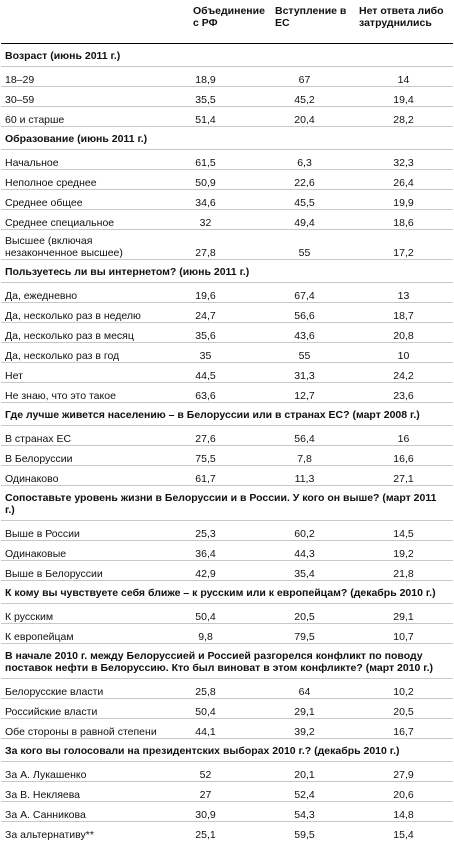 This screenshot has height=841, width=454. What do you see at coordinates (404, 812) in the screenshot?
I see `value-no-answer: 14,8` at bounding box center [404, 812].